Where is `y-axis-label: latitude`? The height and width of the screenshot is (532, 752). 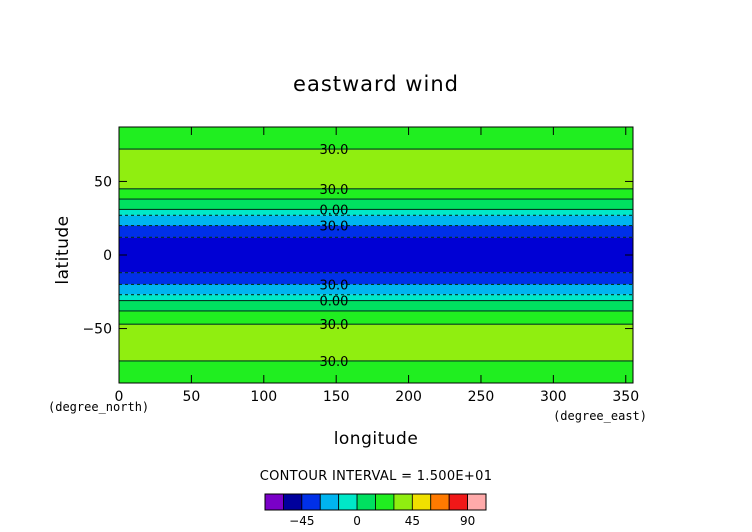
y-axis-label: latitude is located at coordinates (63, 249).